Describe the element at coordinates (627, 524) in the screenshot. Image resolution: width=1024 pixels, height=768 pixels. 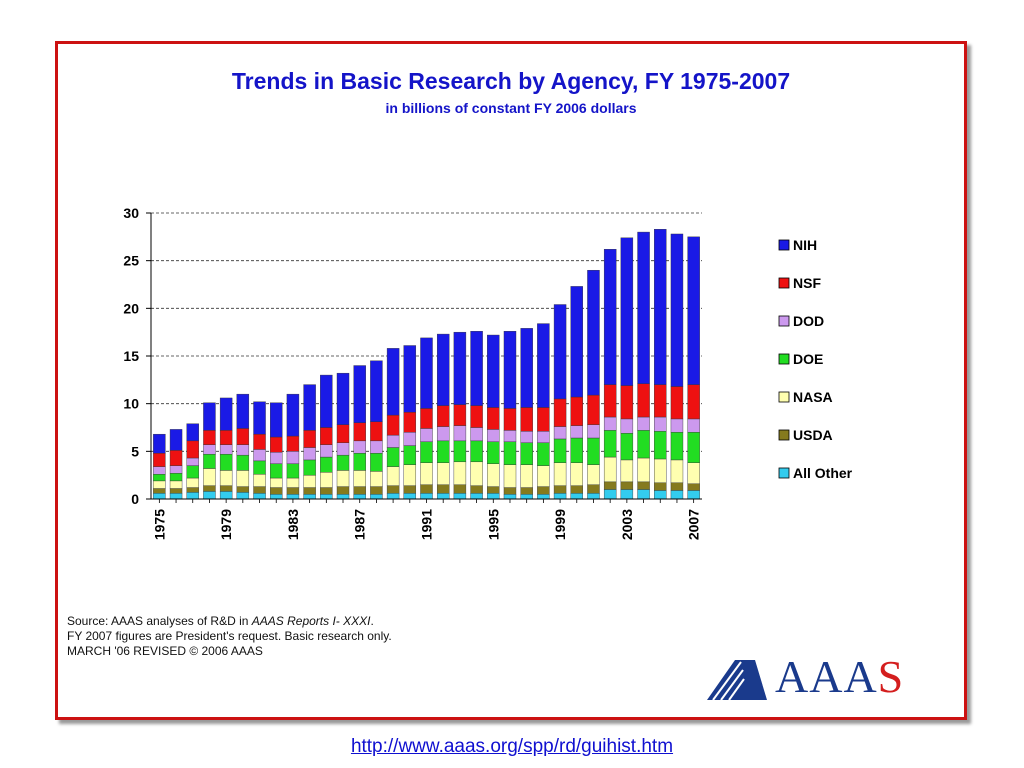
I see `x-tick-label: 2003` at that location.